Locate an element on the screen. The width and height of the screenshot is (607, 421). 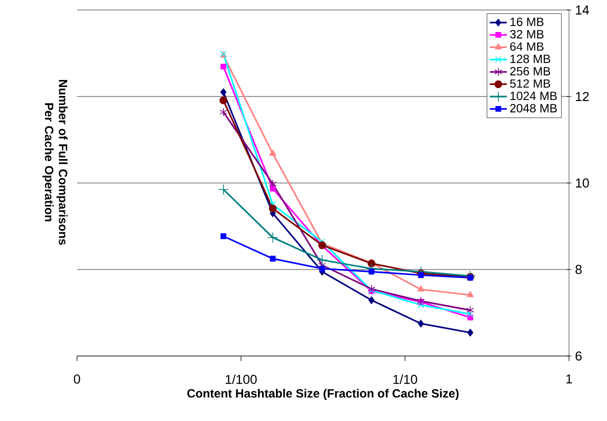
legend-label: 512 MB is located at coordinates (530, 83).